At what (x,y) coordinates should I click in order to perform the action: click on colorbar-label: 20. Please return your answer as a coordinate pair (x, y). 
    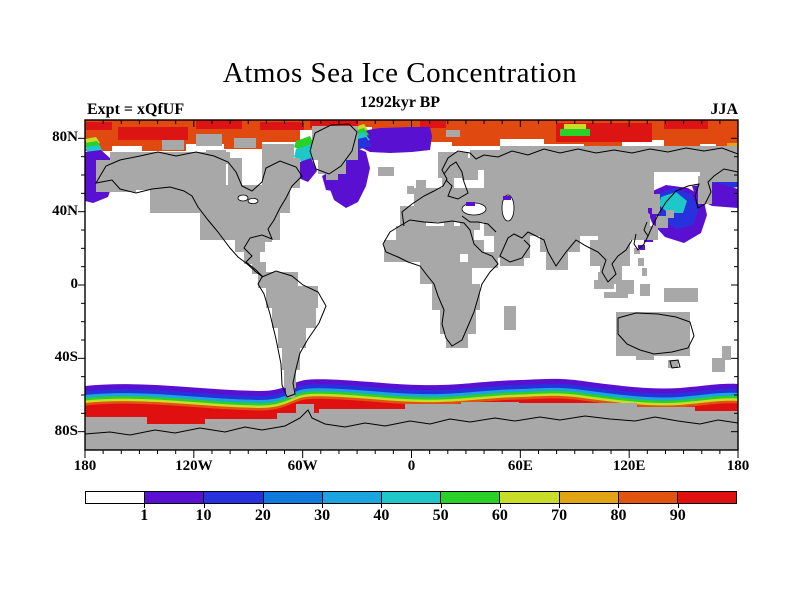
    Looking at the image, I should click on (262, 515).